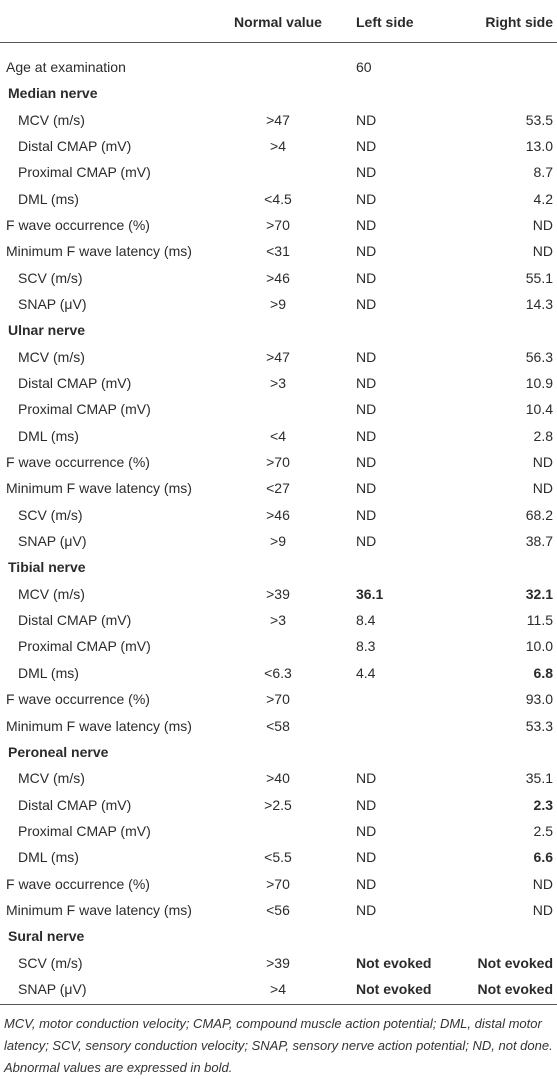 Image resolution: width=557 pixels, height=1079 pixels. I want to click on column-header: Normal value, so click(278, 22).